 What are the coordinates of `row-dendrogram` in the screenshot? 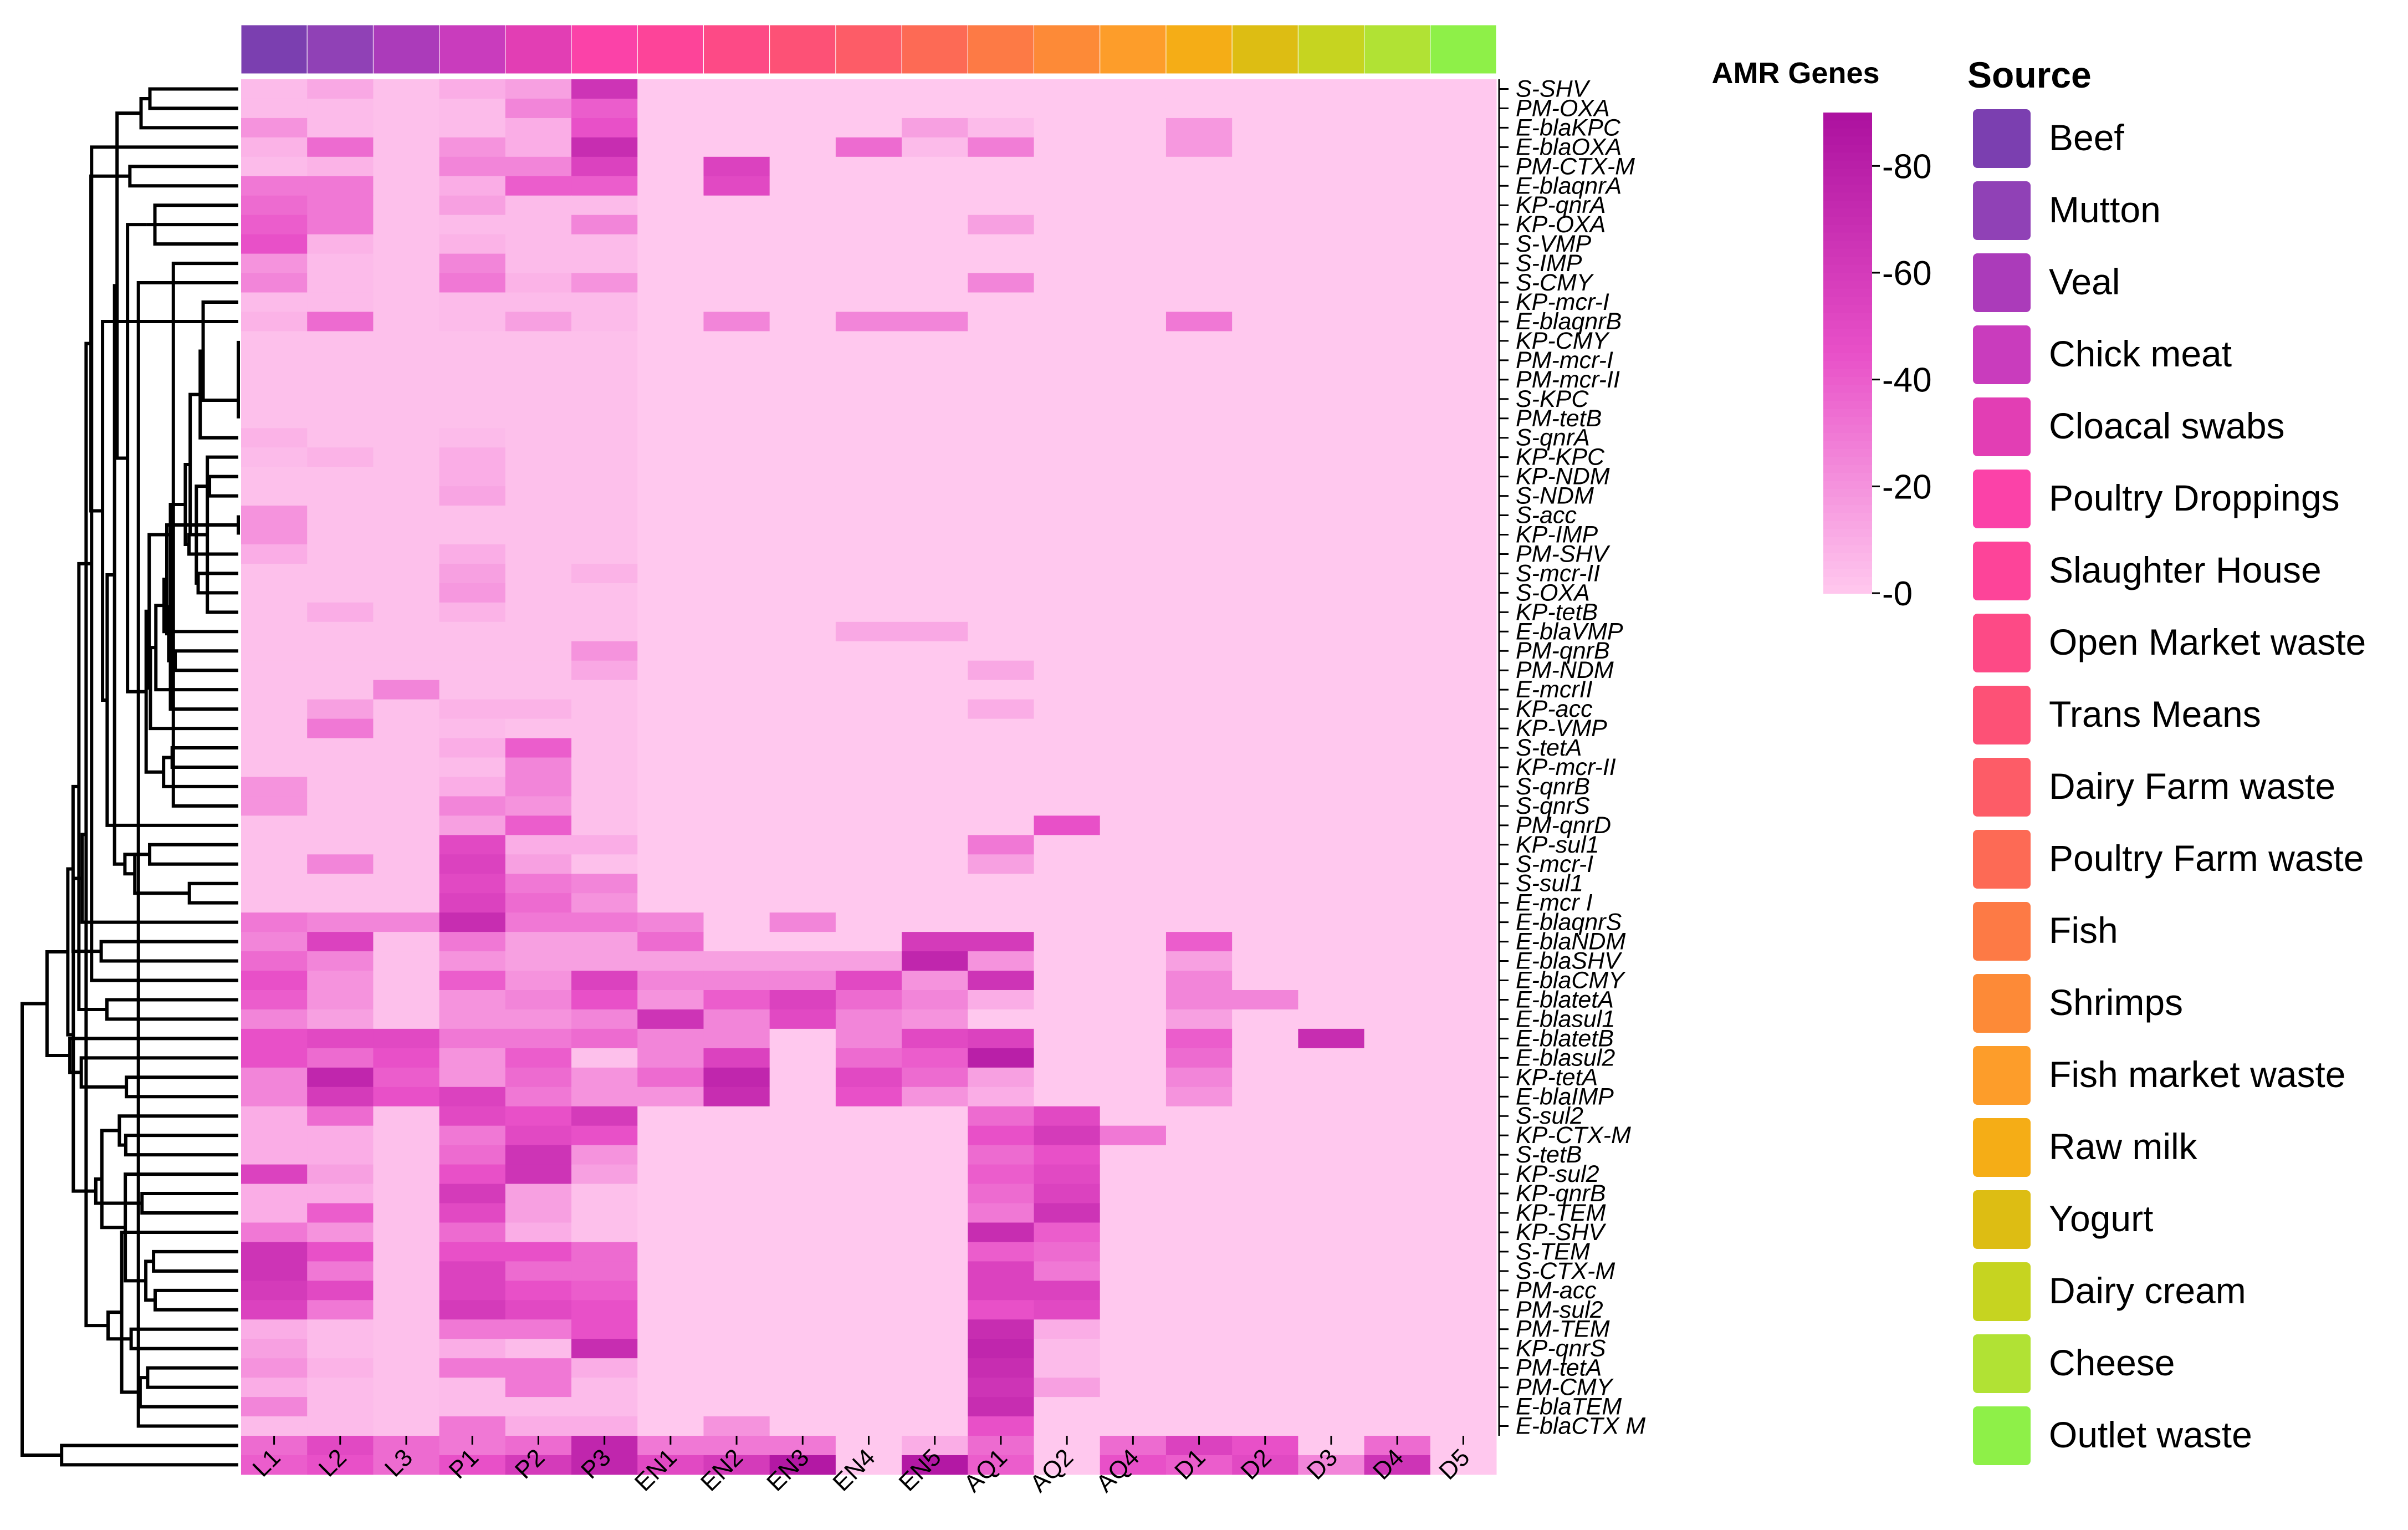 It's located at (130, 777).